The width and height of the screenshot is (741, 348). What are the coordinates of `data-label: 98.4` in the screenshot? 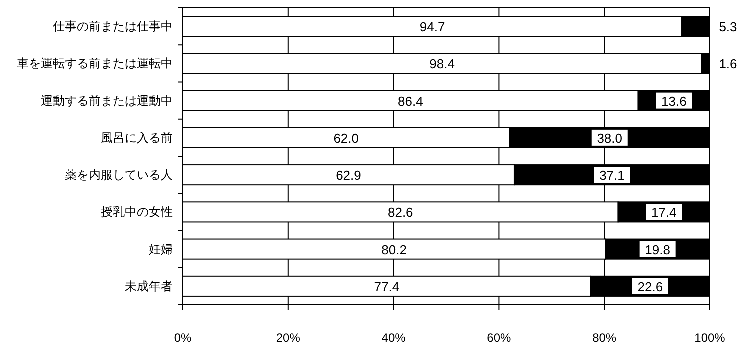 It's located at (442, 64).